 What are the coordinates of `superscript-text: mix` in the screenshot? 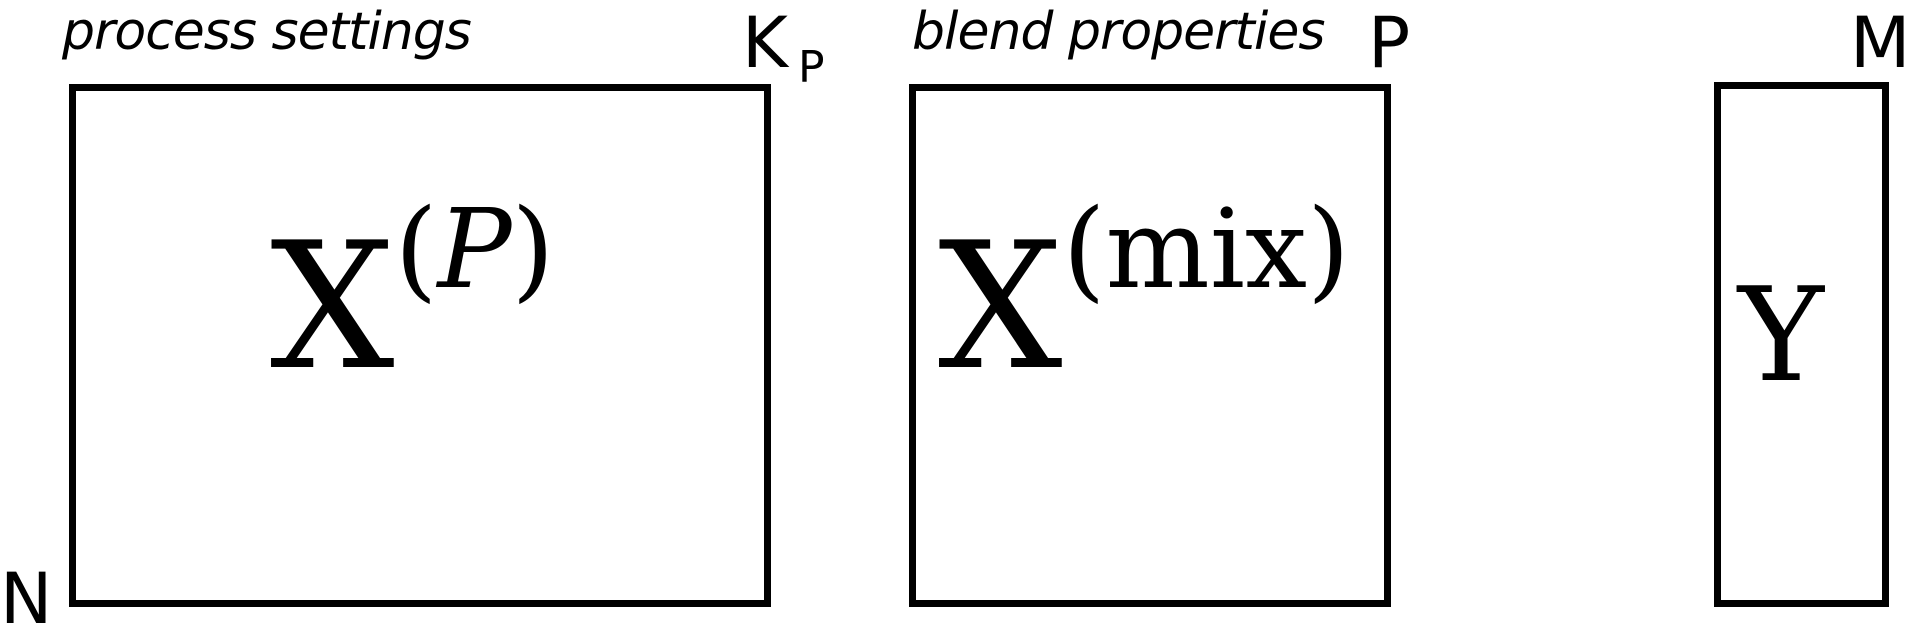 It's located at (1206, 249).